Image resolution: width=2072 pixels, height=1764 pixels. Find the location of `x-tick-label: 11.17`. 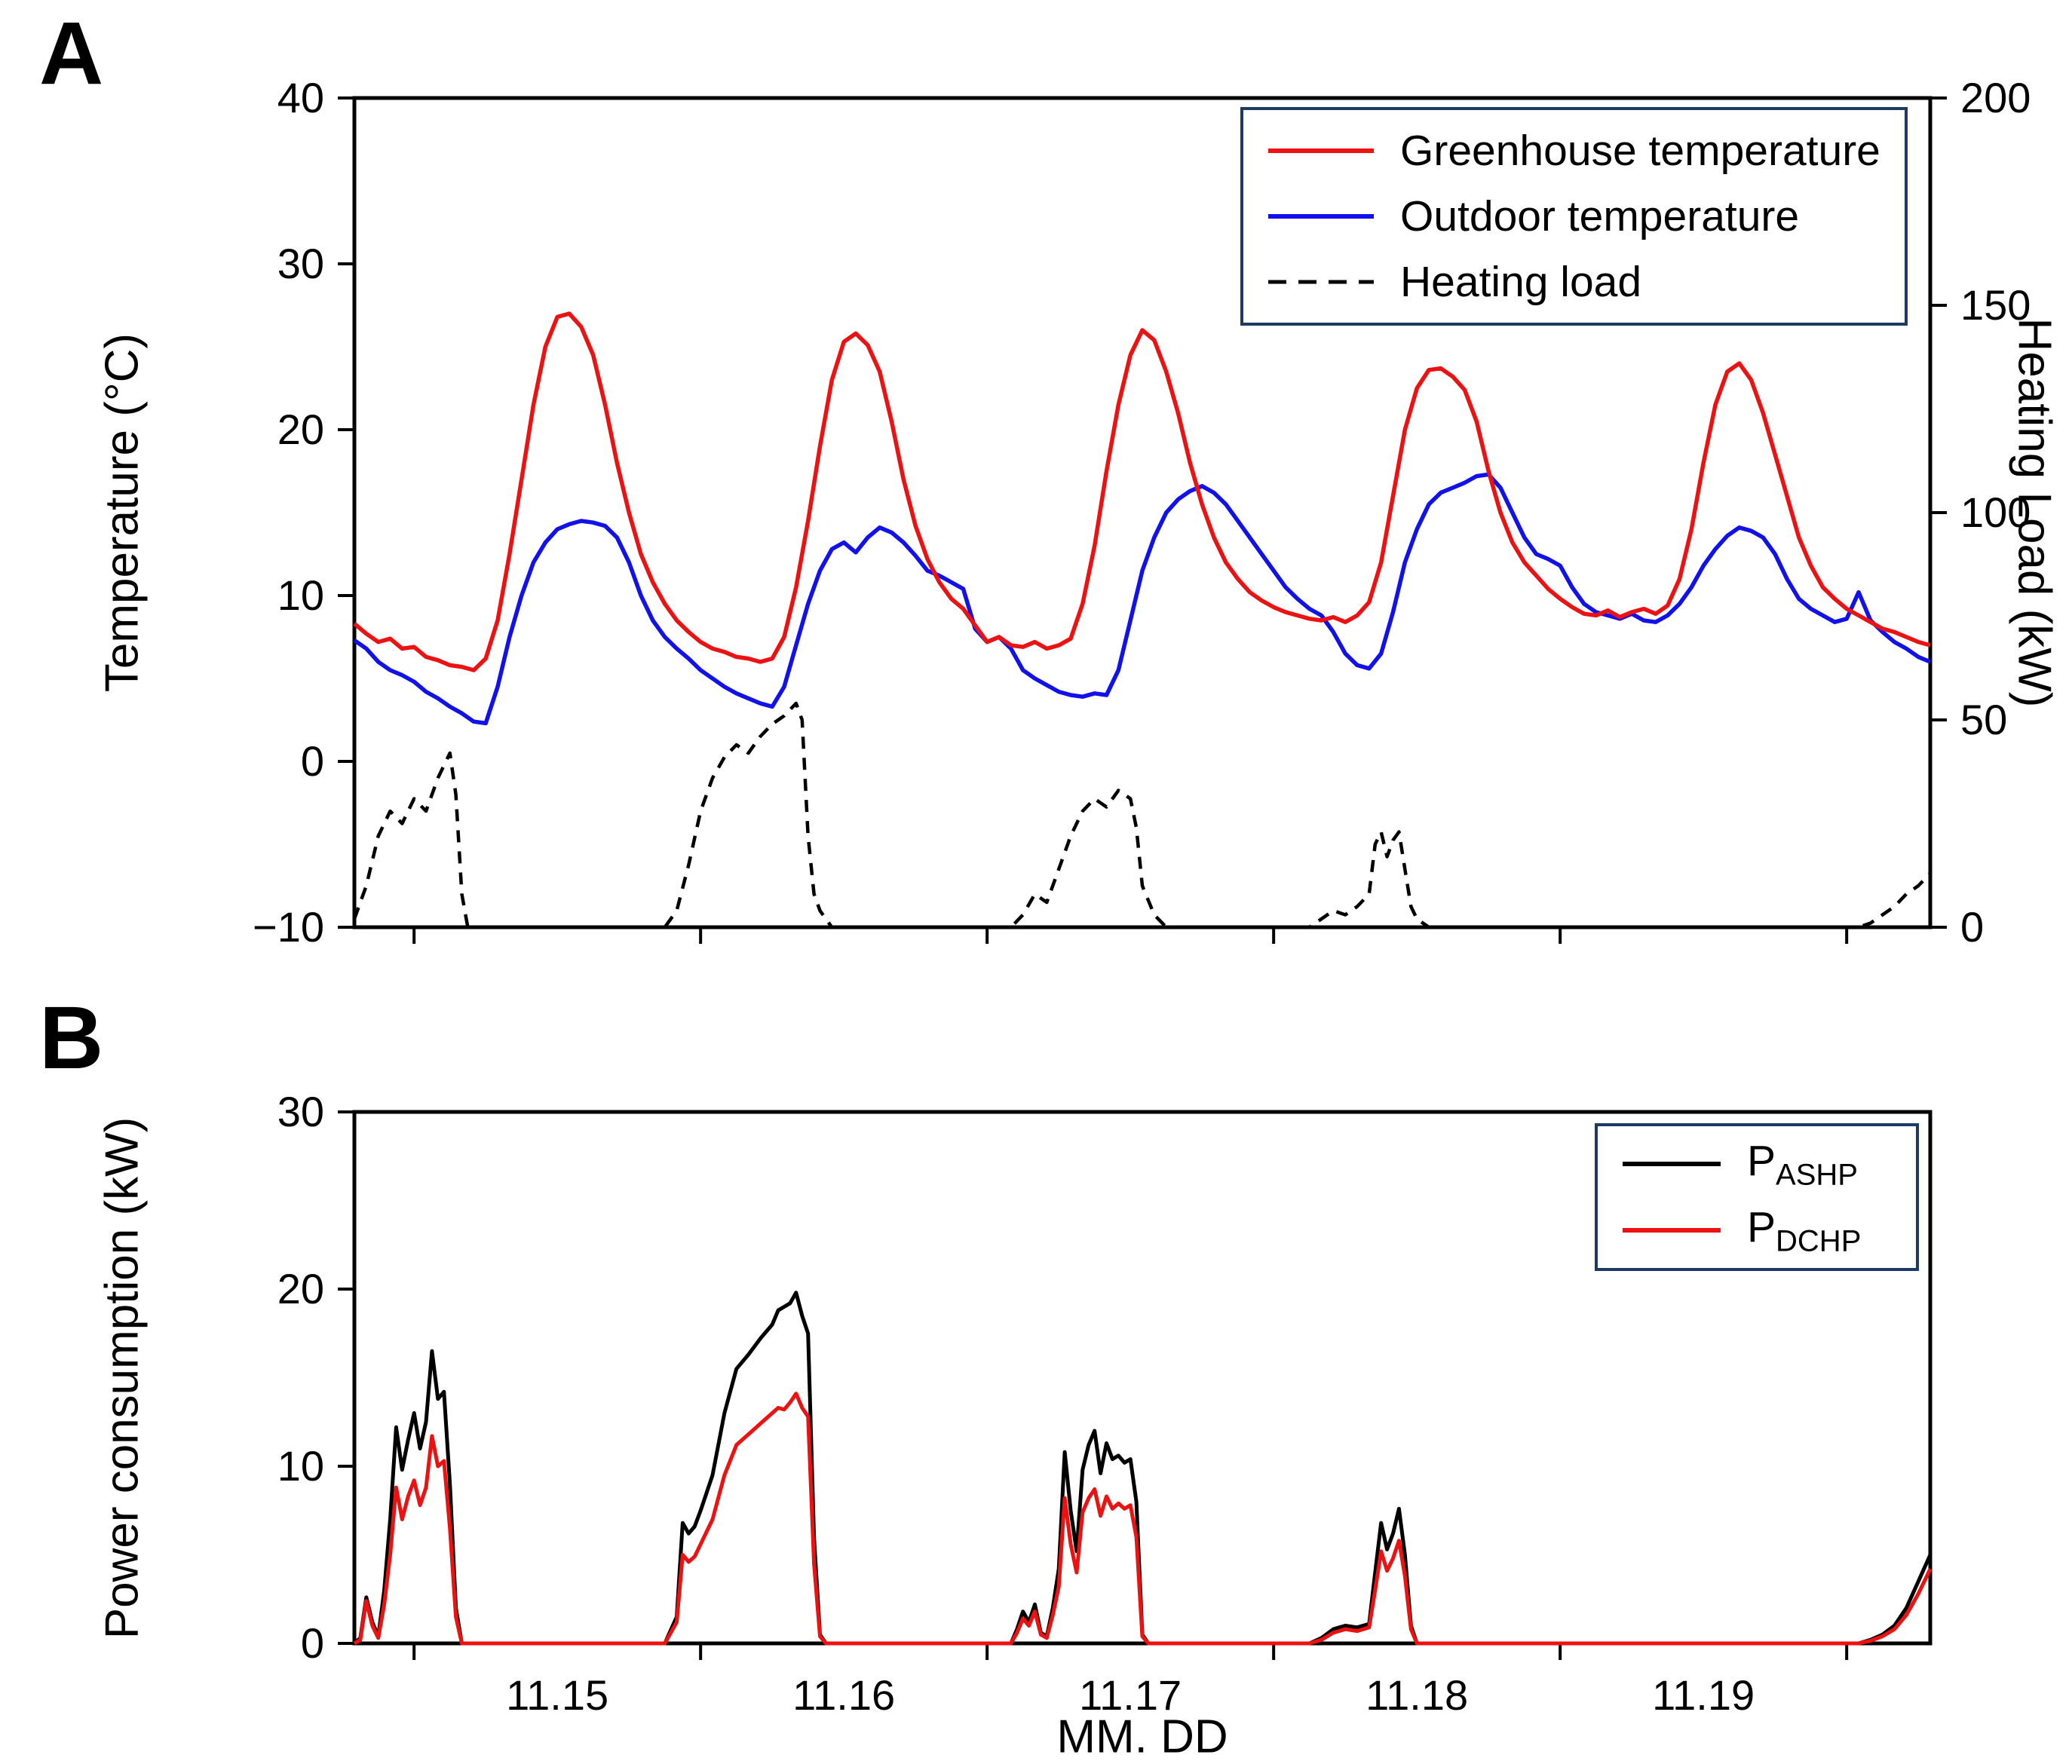

x-tick-label: 11.17 is located at coordinates (1130, 1695).